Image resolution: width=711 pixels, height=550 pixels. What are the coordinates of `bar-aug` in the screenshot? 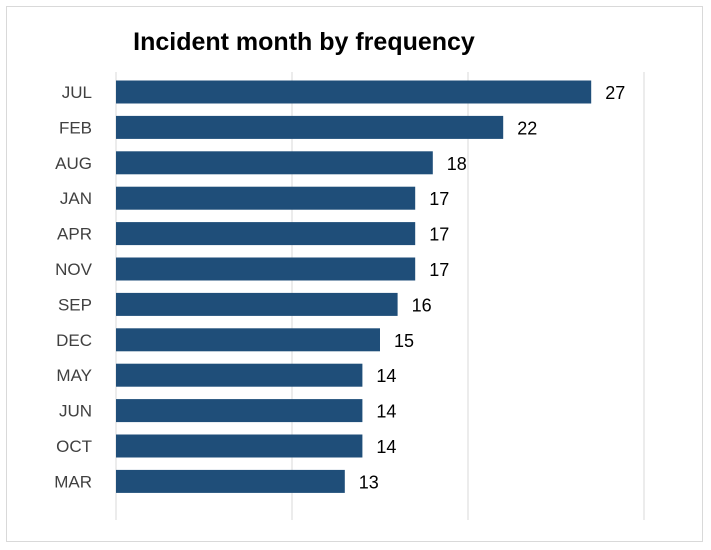 It's located at (274, 163).